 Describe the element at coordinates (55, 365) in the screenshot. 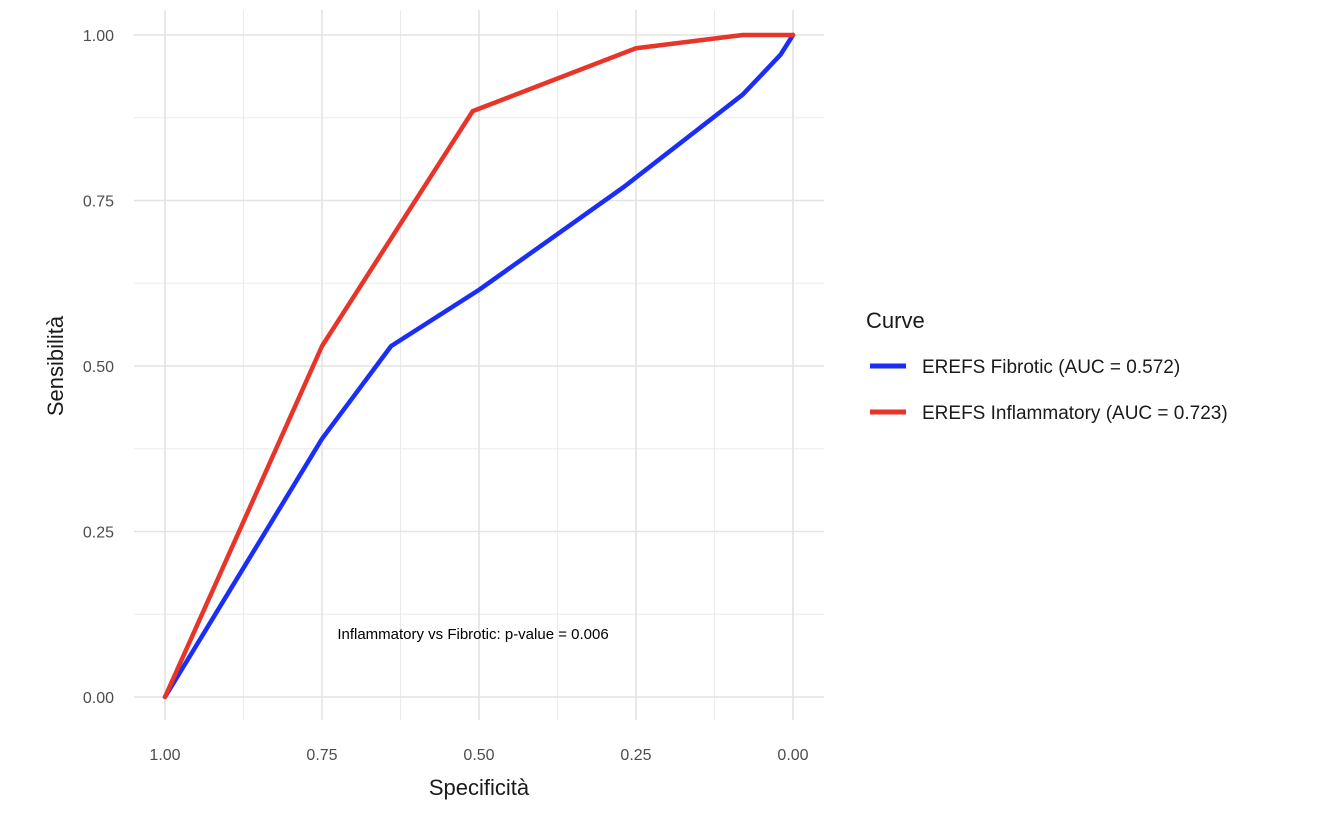

I see `y-axis-title: Sensibilità` at that location.